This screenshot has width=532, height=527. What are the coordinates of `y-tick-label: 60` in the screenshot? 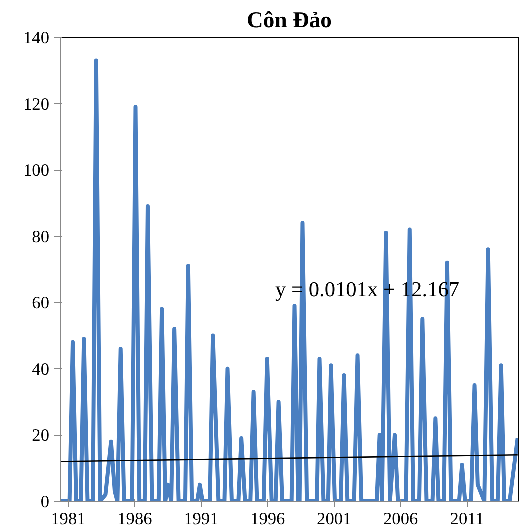 It's located at (41, 303).